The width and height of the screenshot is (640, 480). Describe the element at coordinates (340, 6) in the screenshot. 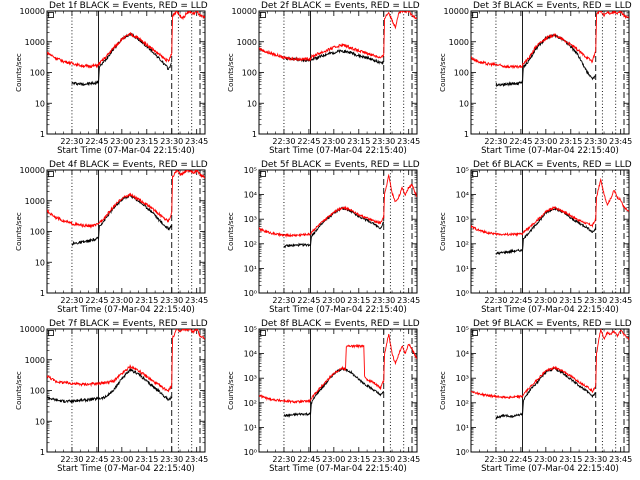

I see `panel-title: Det 2f BLACK = Events, RED = LLD` at that location.